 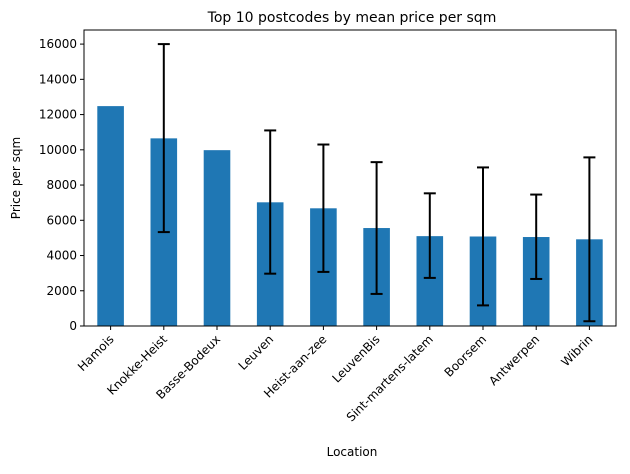 I want to click on y-tick-label: 8000, so click(x=61, y=185).